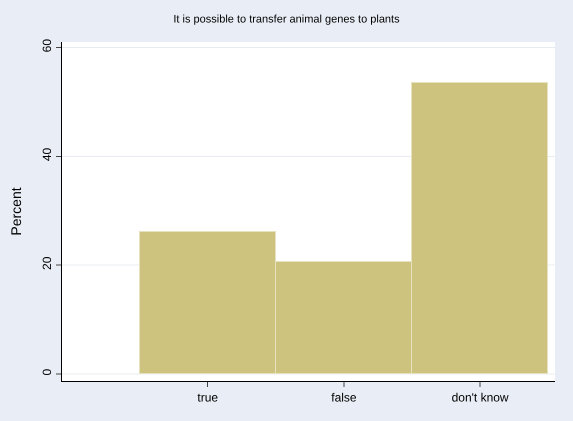 This screenshot has height=421, width=573. What do you see at coordinates (16, 211) in the screenshot?
I see `y-axis-title: Percent` at bounding box center [16, 211].